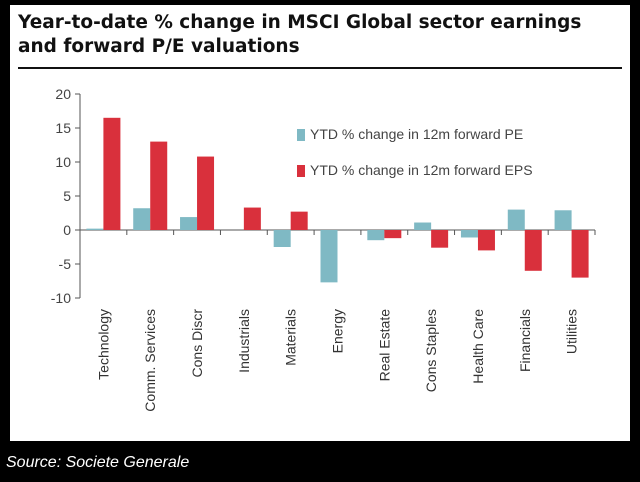  Describe the element at coordinates (244, 341) in the screenshot. I see `category-label: Industrials` at that location.